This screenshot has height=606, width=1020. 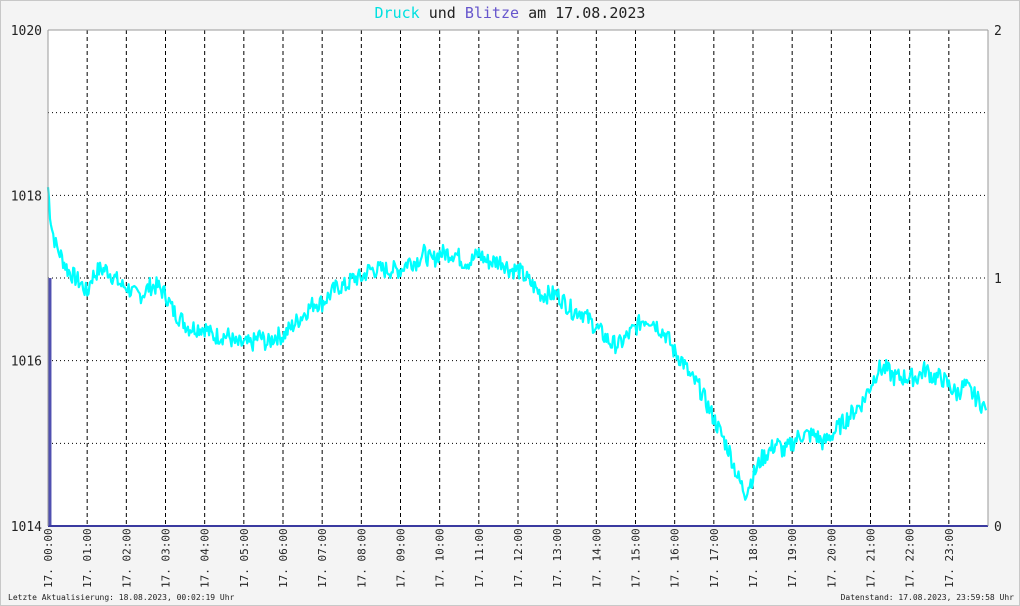 What do you see at coordinates (361, 558) in the screenshot?
I see `x-tick-label: 17. 08:00` at bounding box center [361, 558].